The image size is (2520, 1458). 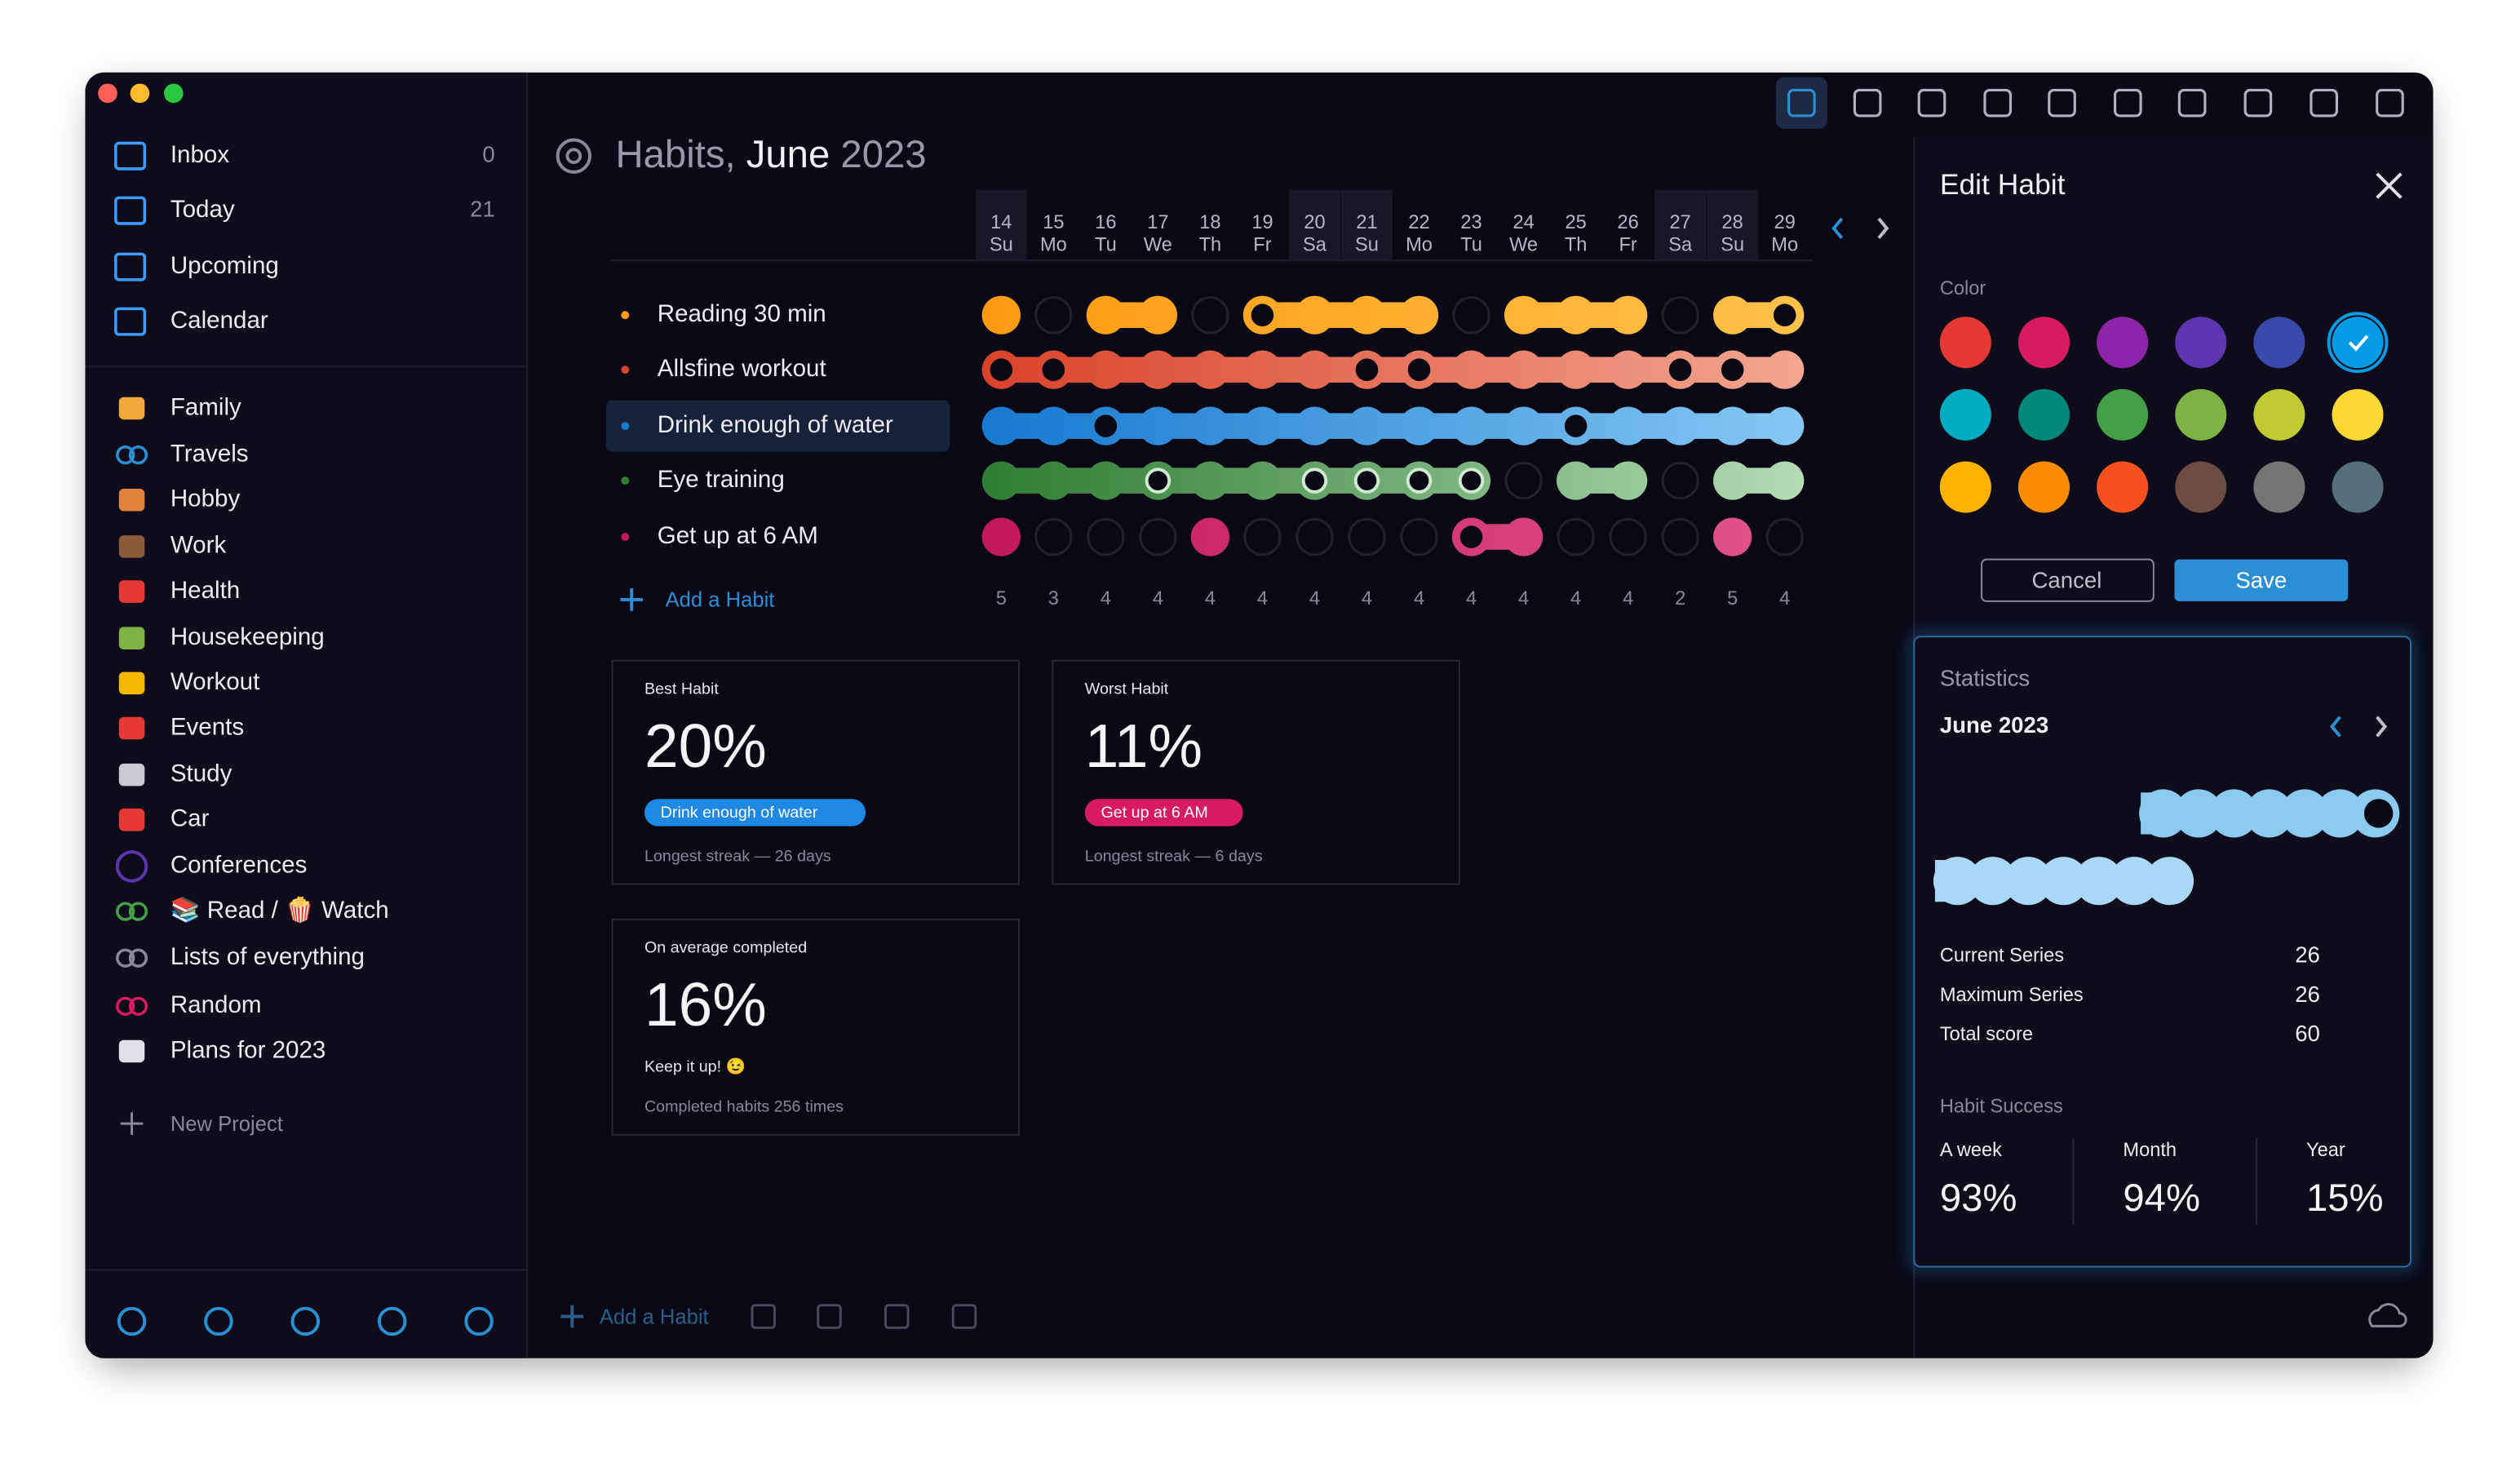 What do you see at coordinates (722, 479) in the screenshot?
I see `habit-name: Eye training` at bounding box center [722, 479].